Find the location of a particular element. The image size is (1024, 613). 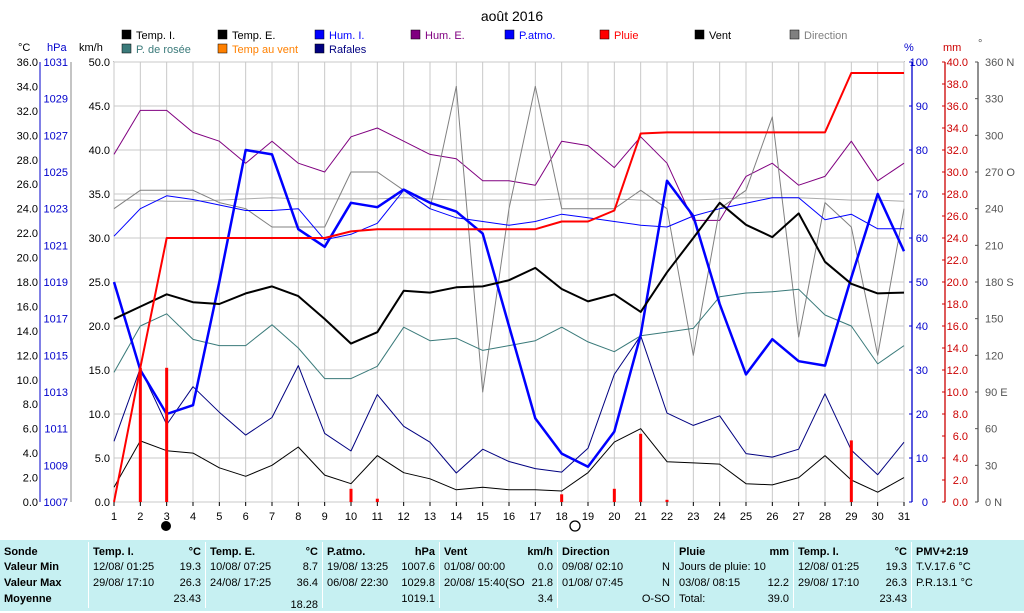

y-tick-label-hpa: 1015 is located at coordinates (56, 356).